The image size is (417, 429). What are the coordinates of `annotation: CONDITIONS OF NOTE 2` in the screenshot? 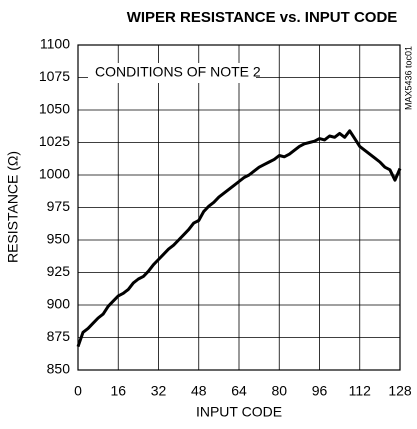 It's located at (178, 72).